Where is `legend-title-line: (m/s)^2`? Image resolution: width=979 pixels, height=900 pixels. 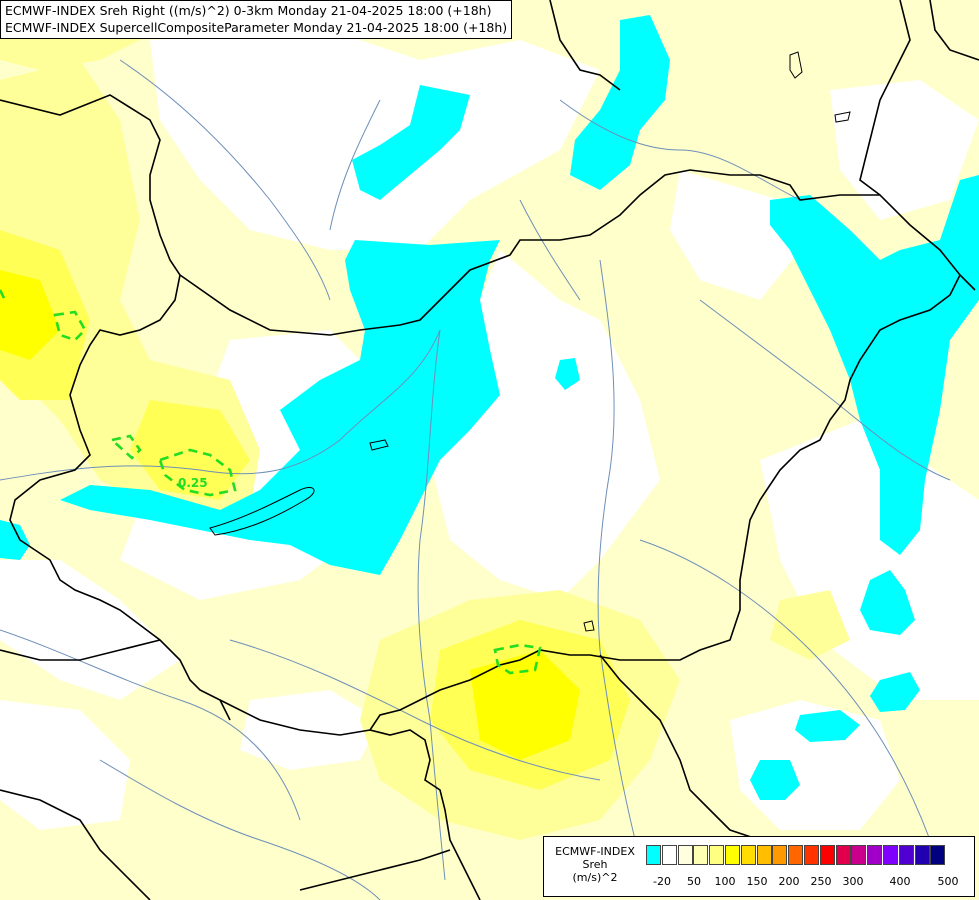 legend-title-line: (m/s)^2 is located at coordinates (595, 877).